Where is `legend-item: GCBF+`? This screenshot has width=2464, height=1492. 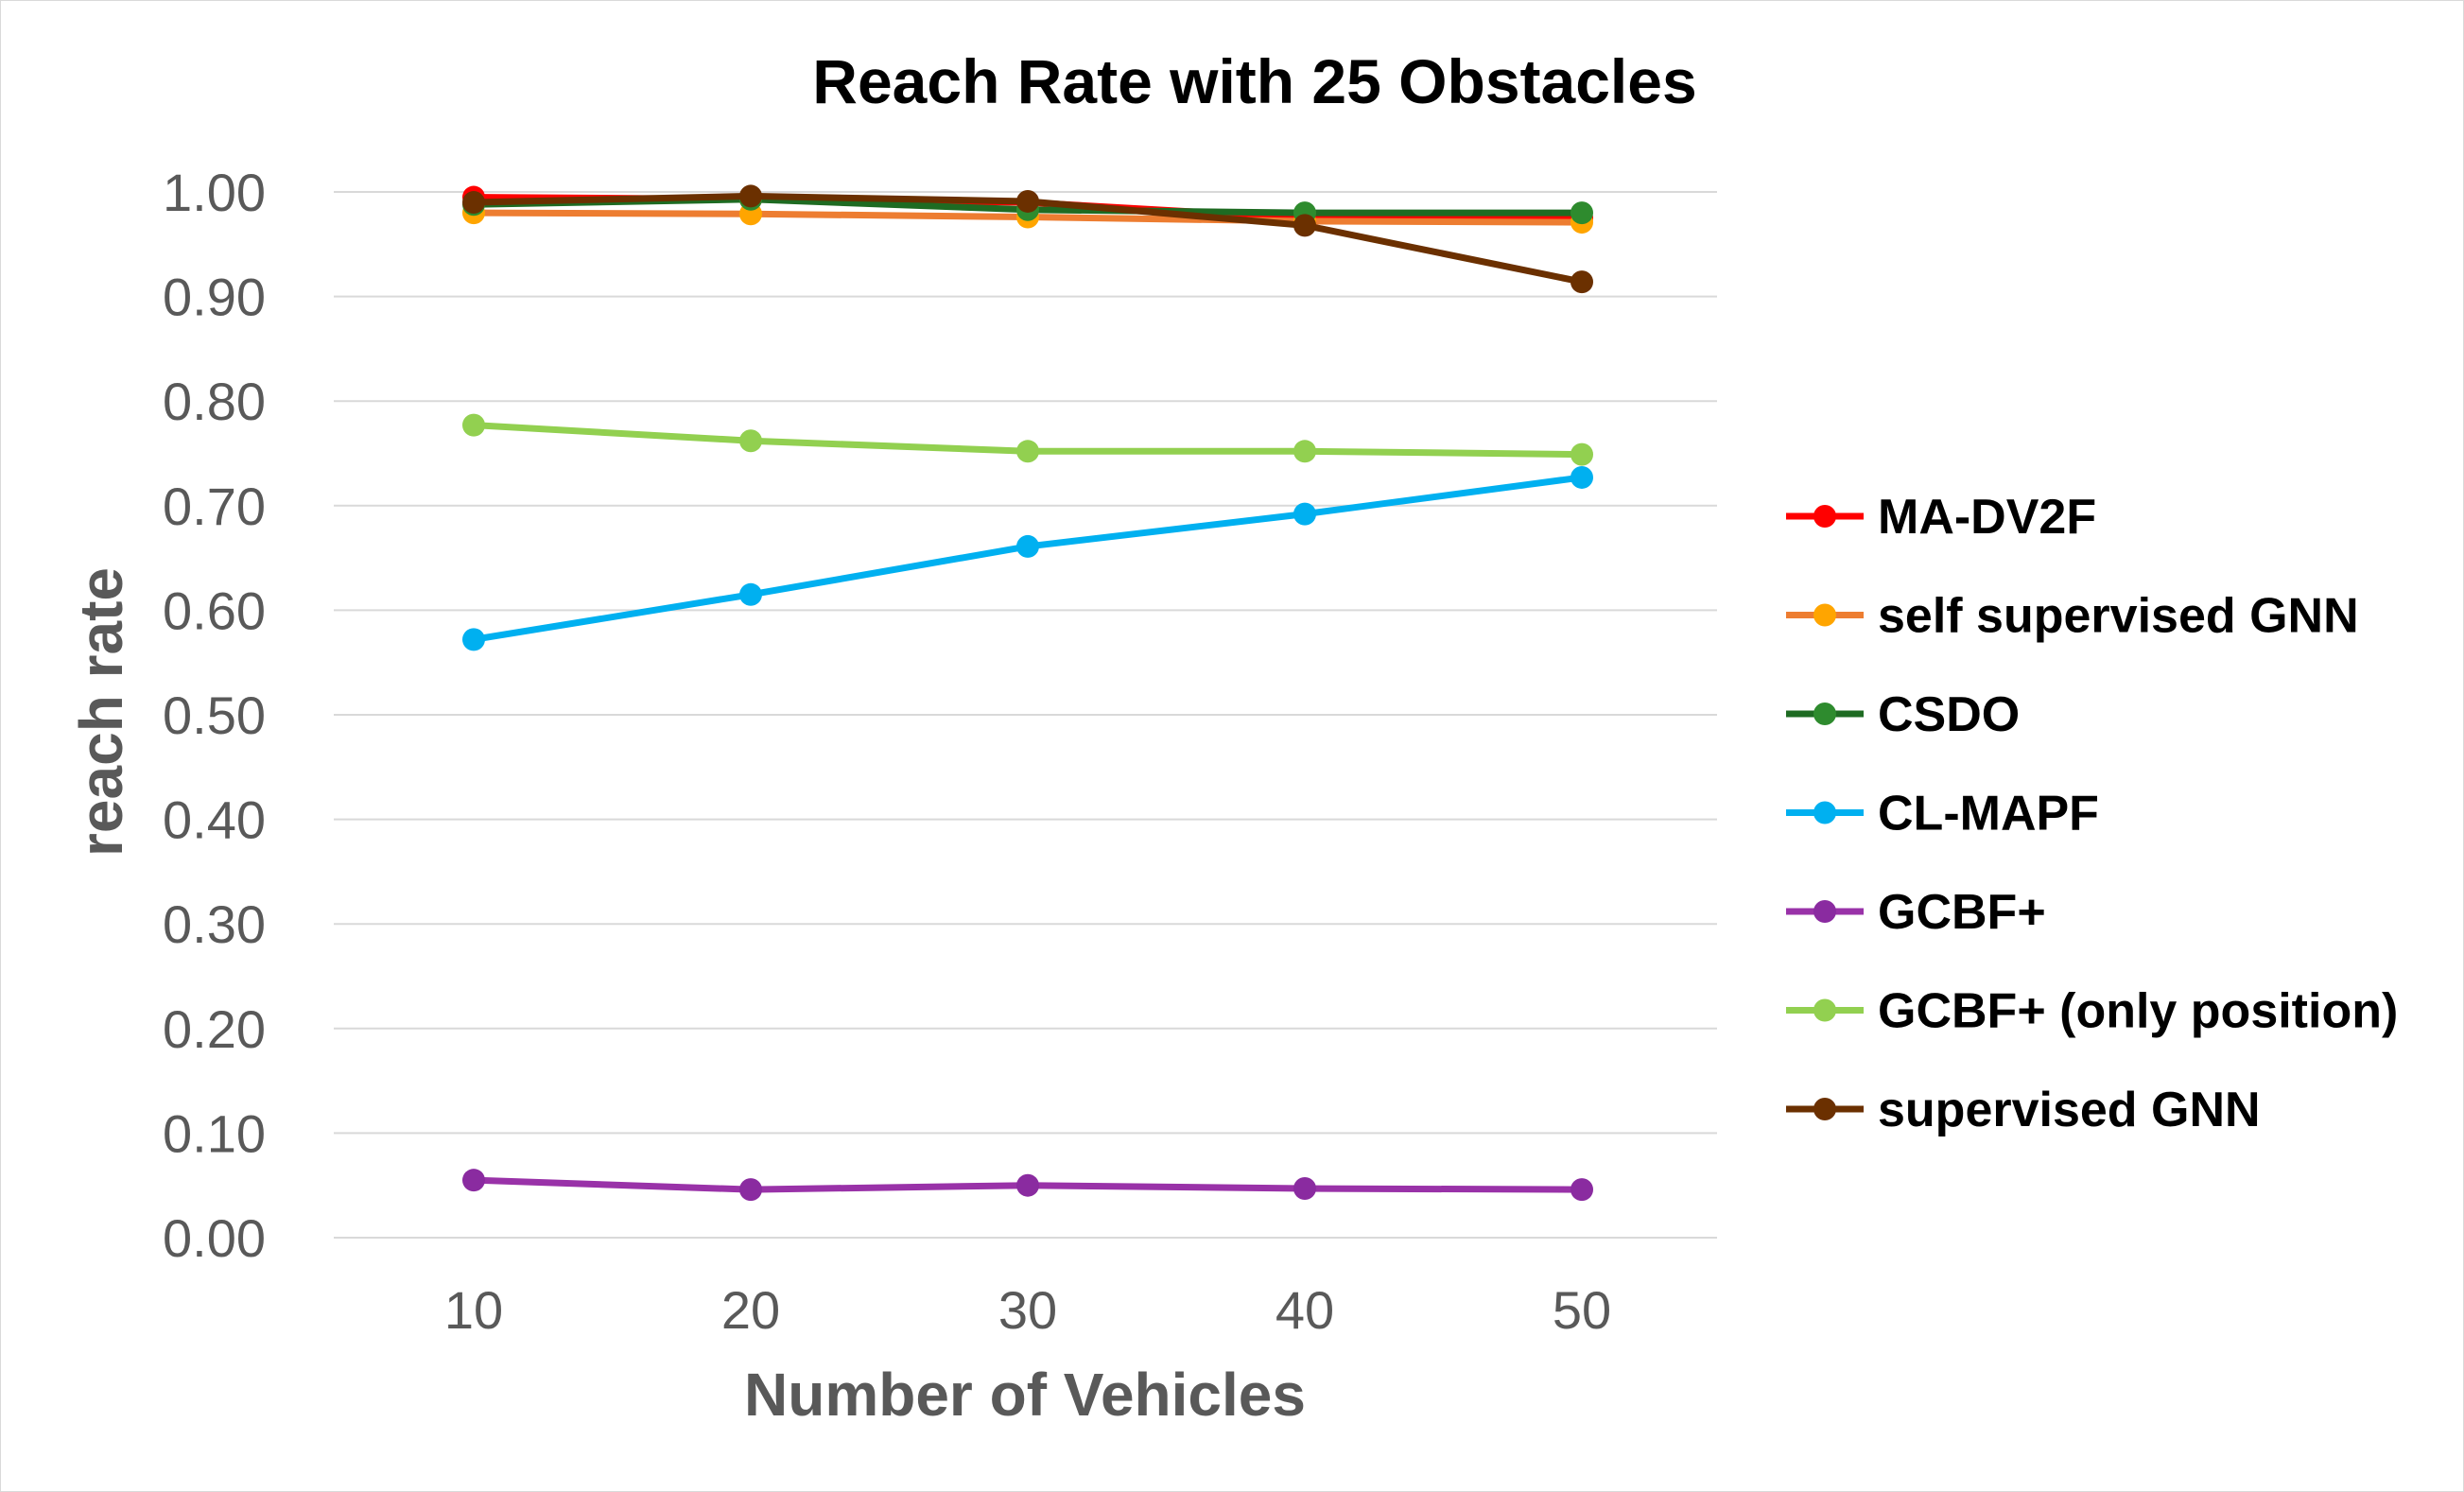
legend-item: GCBF+ is located at coordinates (1916, 912).